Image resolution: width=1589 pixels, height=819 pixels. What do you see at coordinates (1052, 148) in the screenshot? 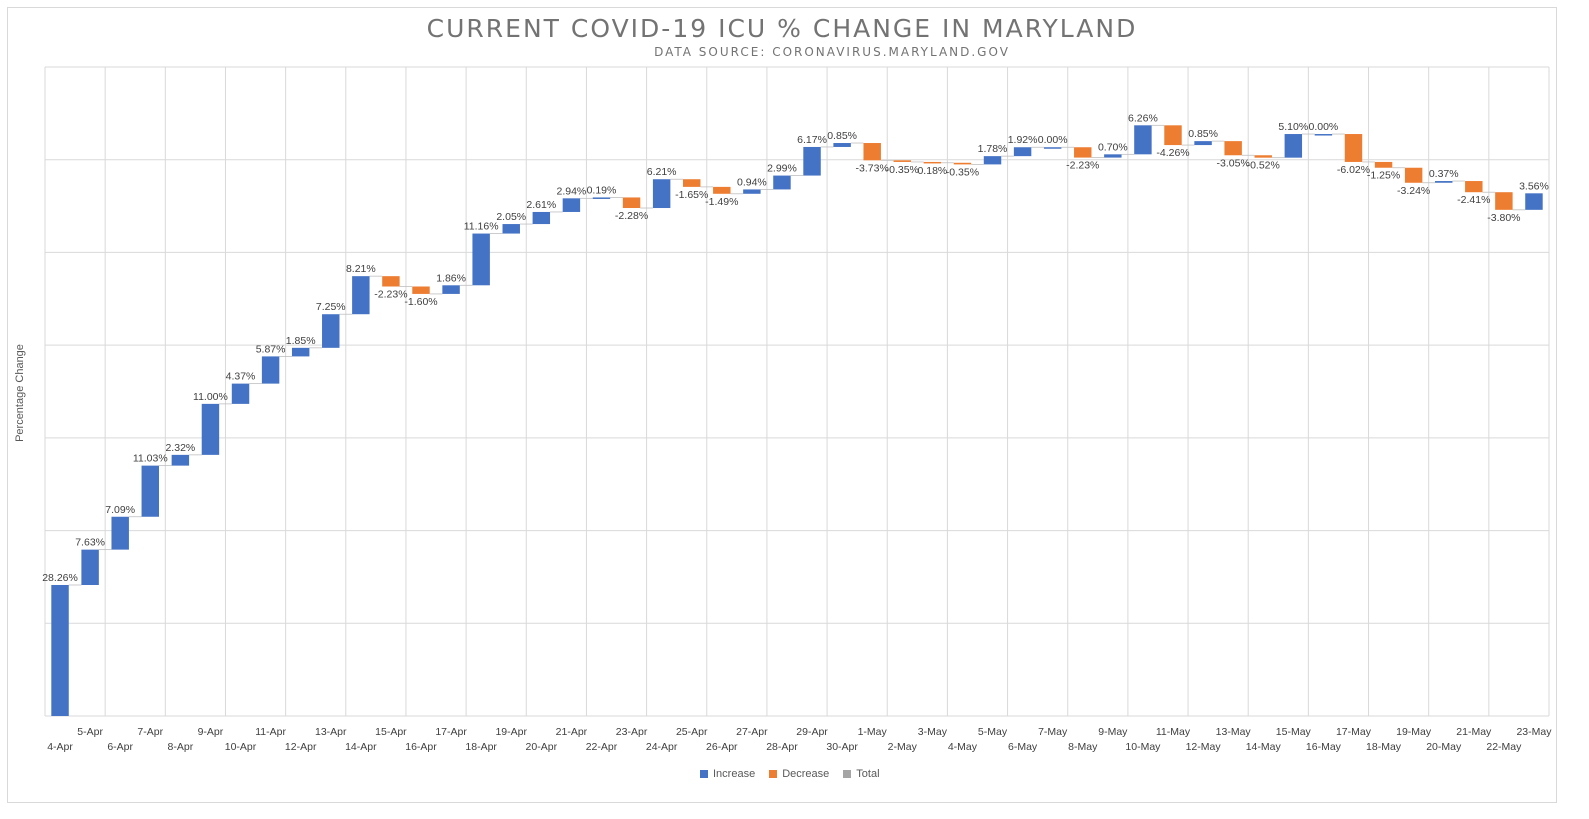
I see `bar-7-May` at bounding box center [1052, 148].